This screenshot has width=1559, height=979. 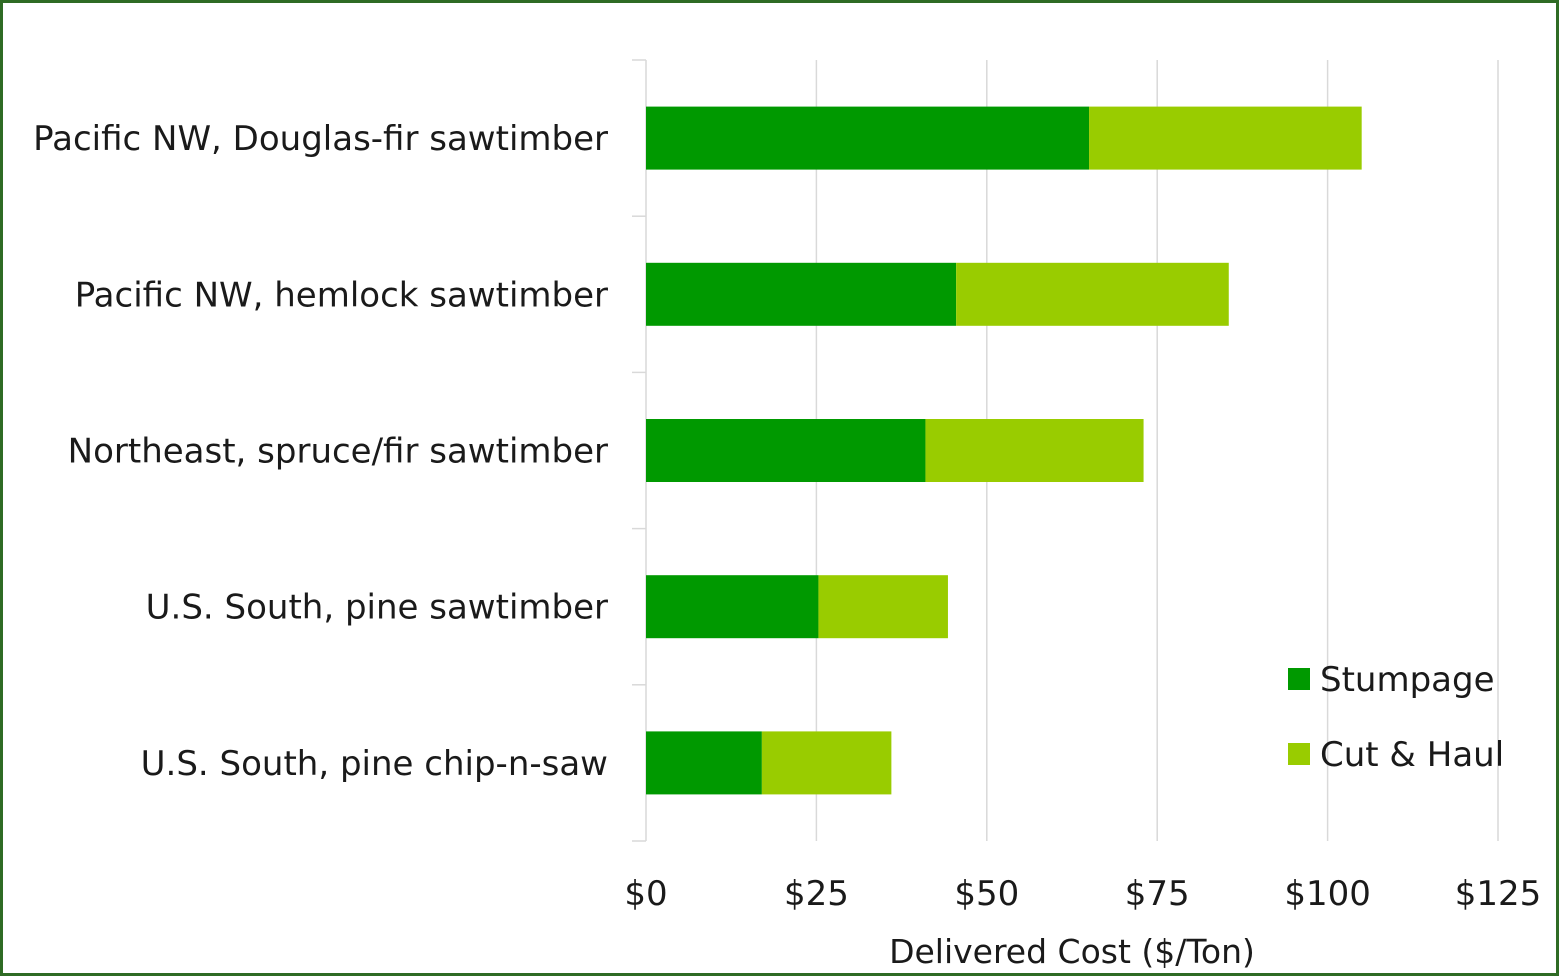 What do you see at coordinates (1407, 680) in the screenshot?
I see `legend-label-0: Stumpage` at bounding box center [1407, 680].